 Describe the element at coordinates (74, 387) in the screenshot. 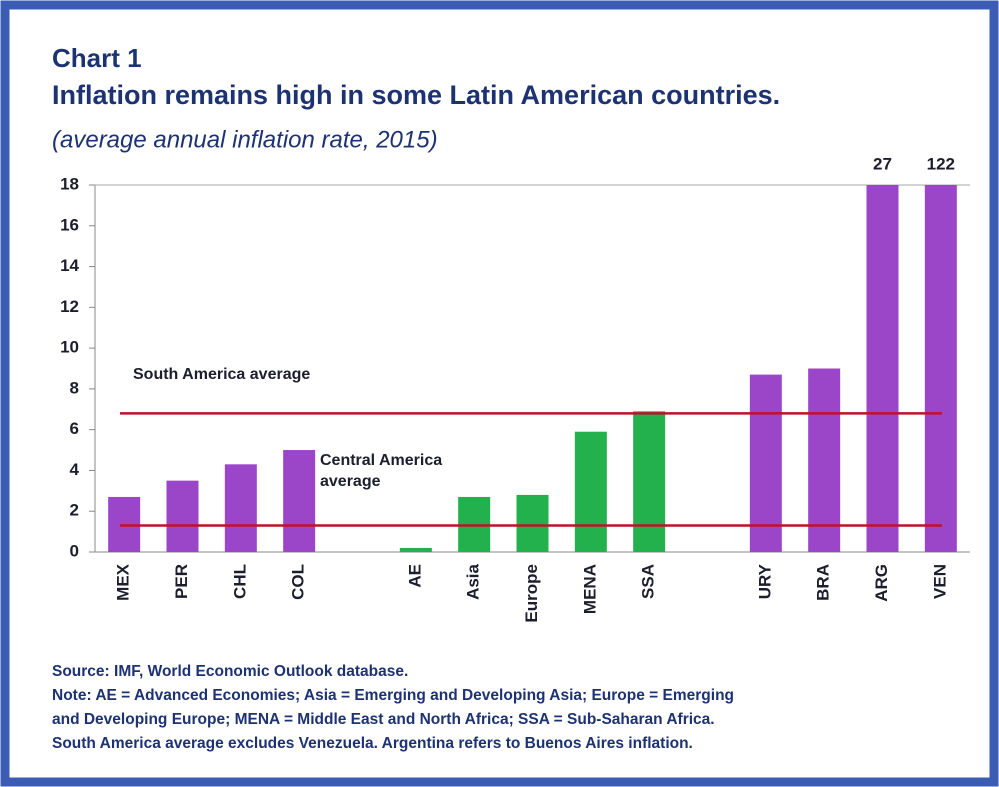

I see `y-tick-label: 8` at that location.